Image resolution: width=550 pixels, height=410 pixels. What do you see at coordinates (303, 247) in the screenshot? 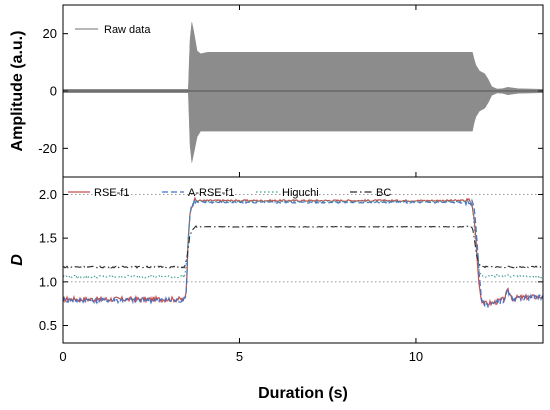
I see `series-line-bc` at bounding box center [303, 247].